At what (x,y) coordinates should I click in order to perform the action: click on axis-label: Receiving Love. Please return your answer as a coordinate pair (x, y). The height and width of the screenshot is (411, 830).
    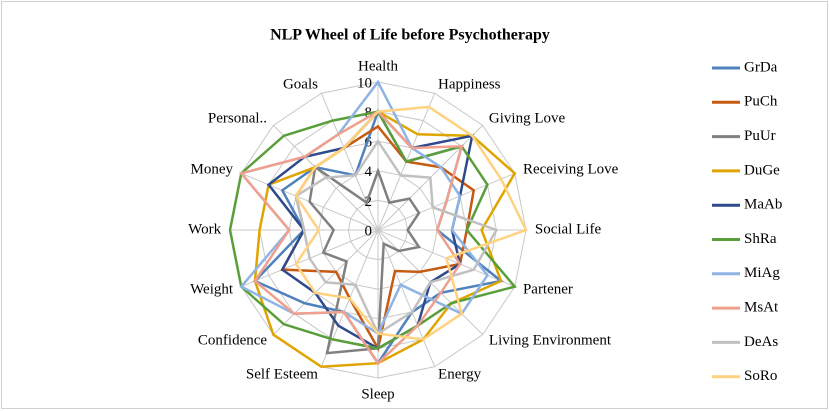
    Looking at the image, I should click on (571, 169).